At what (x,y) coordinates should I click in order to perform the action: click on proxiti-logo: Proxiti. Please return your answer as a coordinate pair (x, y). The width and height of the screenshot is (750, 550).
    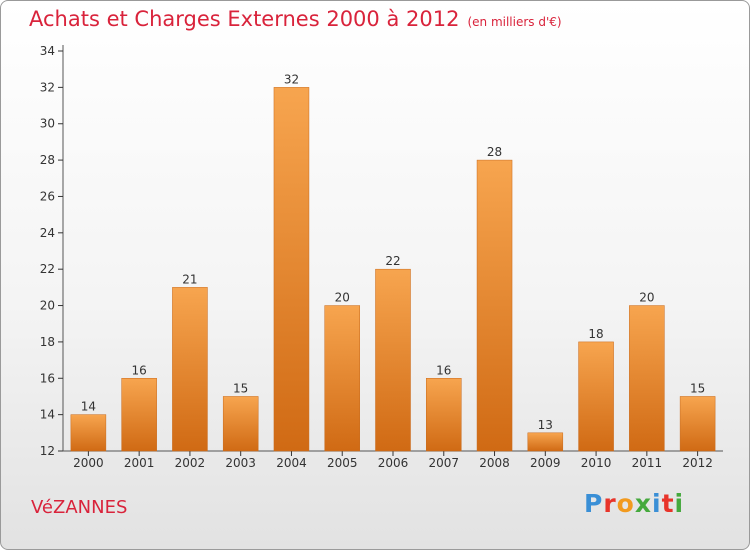
    Looking at the image, I should click on (634, 503).